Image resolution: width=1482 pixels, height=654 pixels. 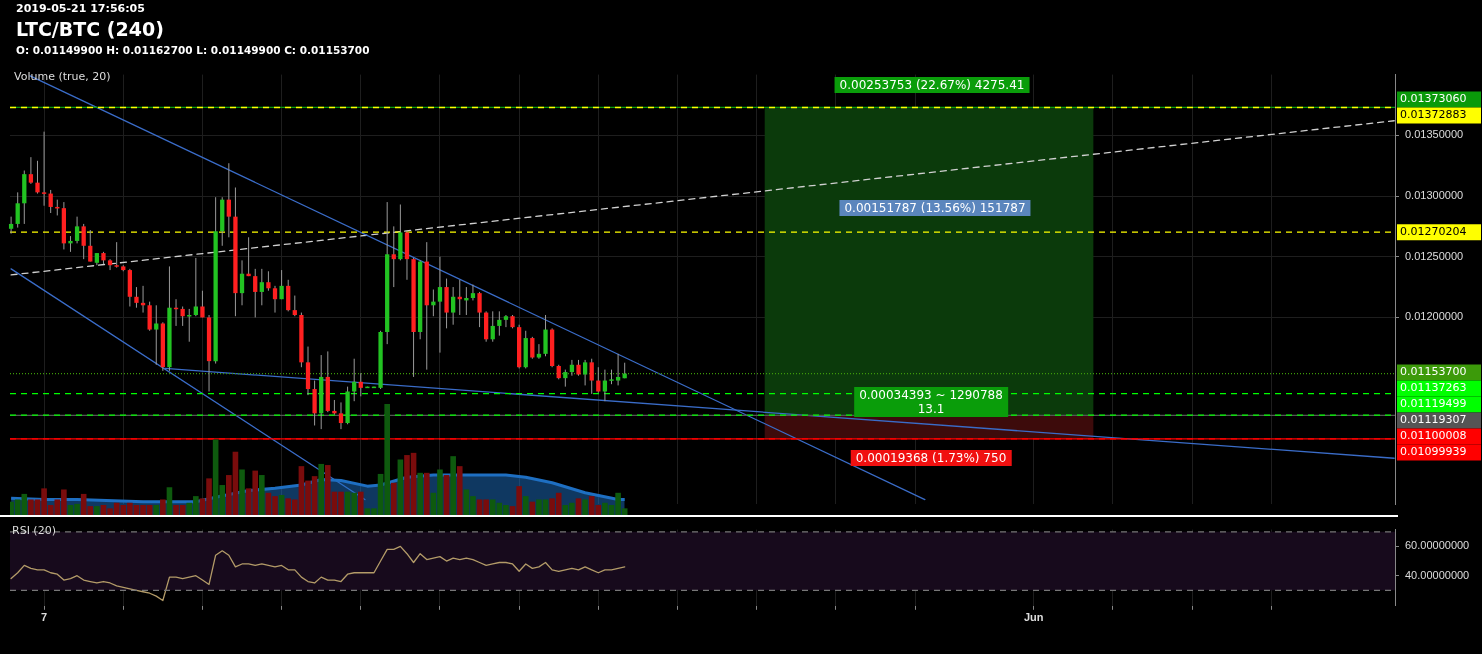 I want to click on text: 2019-05-21 17:56:05, so click(x=81, y=9).